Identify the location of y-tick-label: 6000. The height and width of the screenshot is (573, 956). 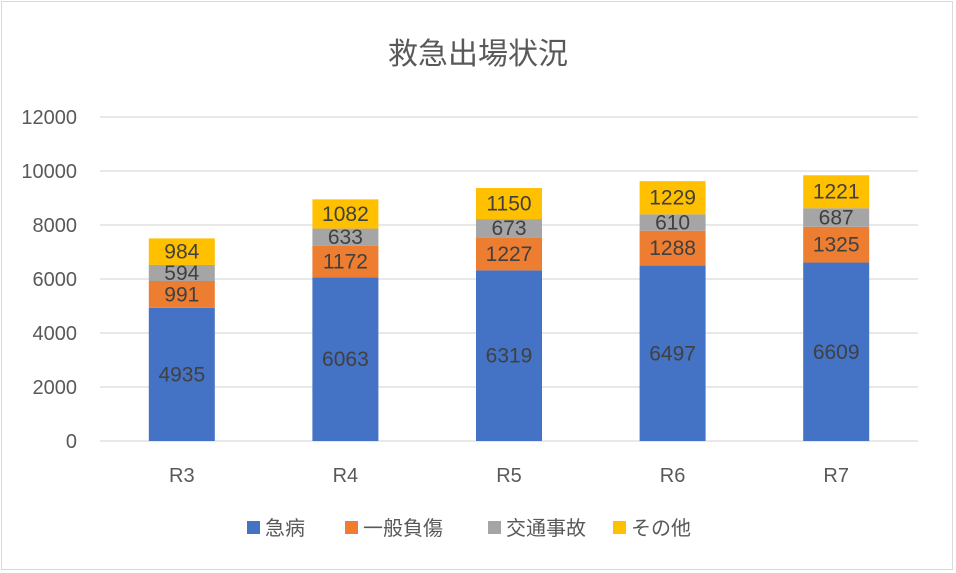
(55, 280).